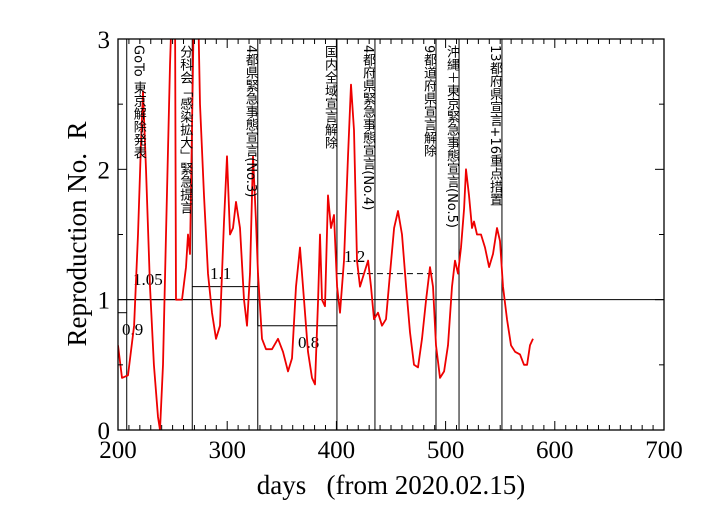  Describe the element at coordinates (337, 450) in the screenshot. I see `x-tick-label: 400` at that location.